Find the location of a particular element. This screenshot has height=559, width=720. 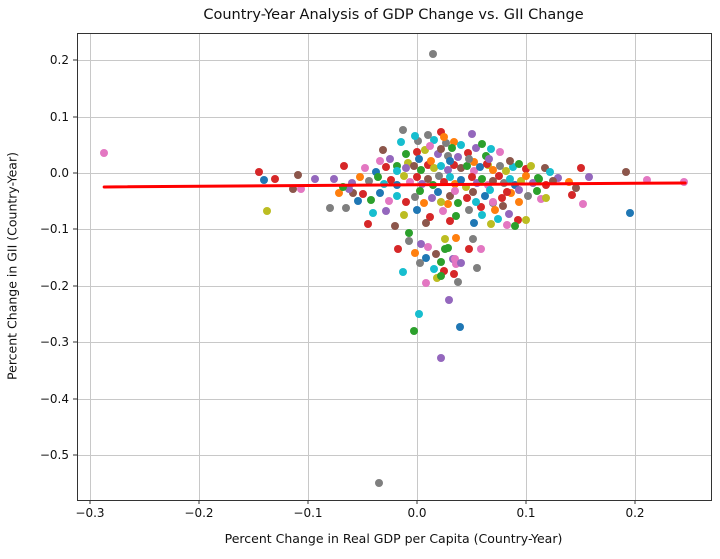

x-tick-label: −0.1 is located at coordinates (308, 513).